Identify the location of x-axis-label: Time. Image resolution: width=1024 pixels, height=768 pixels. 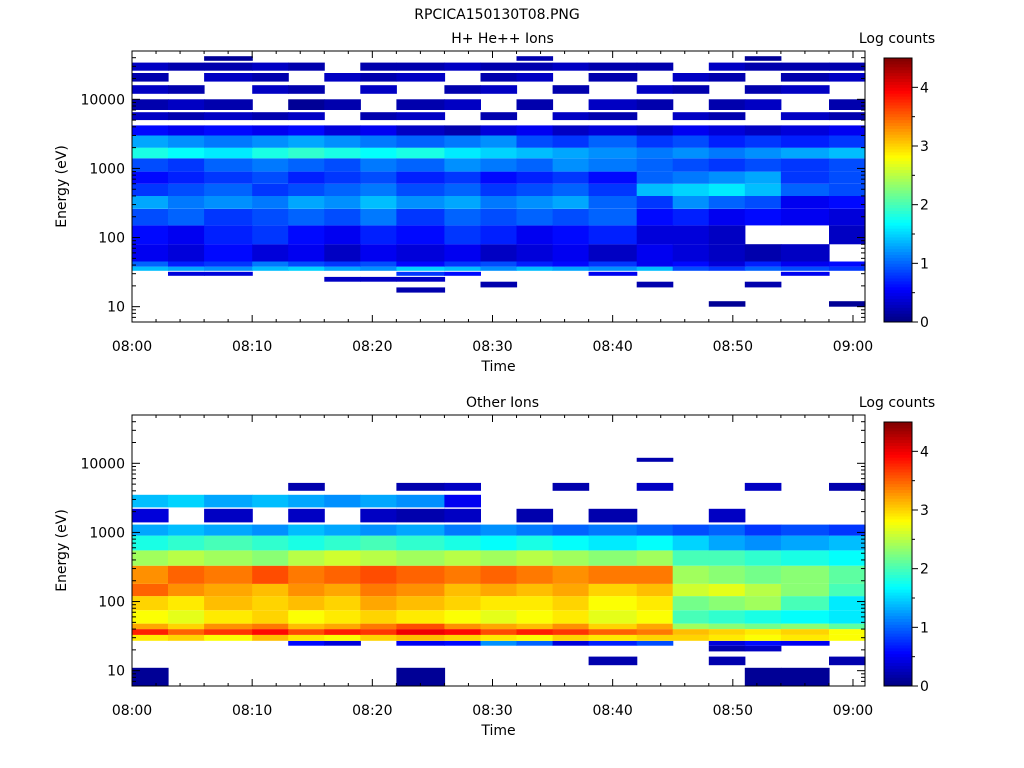
(497, 367).